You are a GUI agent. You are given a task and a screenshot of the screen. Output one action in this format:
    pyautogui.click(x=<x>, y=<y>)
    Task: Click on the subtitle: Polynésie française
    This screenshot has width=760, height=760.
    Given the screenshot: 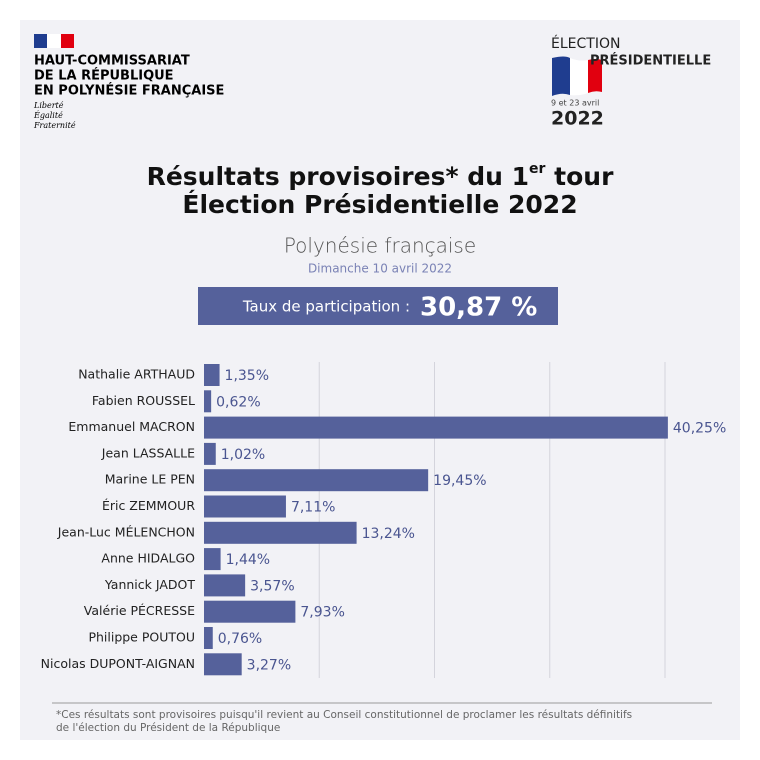 What is the action you would take?
    pyautogui.click(x=380, y=246)
    